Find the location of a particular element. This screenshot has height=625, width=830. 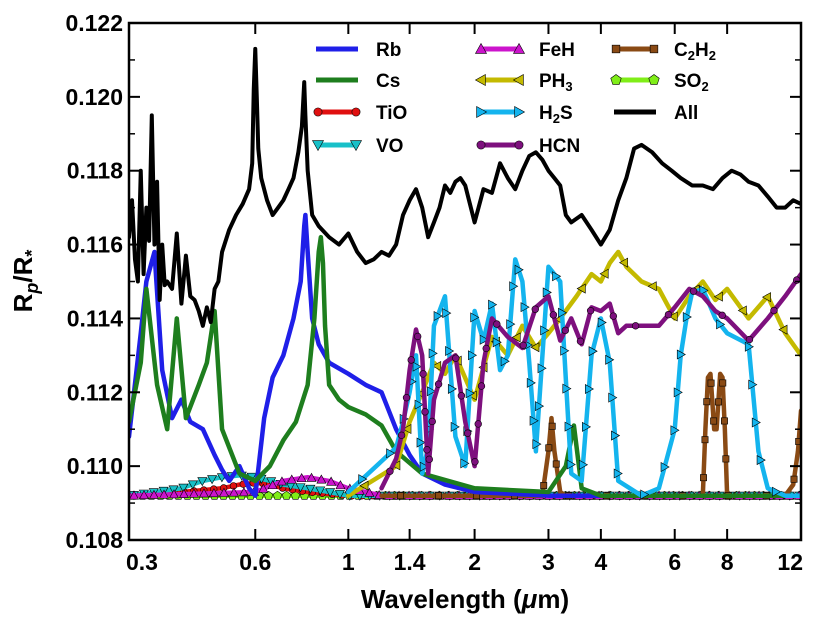

x-tick-label: 4 is located at coordinates (600, 562).